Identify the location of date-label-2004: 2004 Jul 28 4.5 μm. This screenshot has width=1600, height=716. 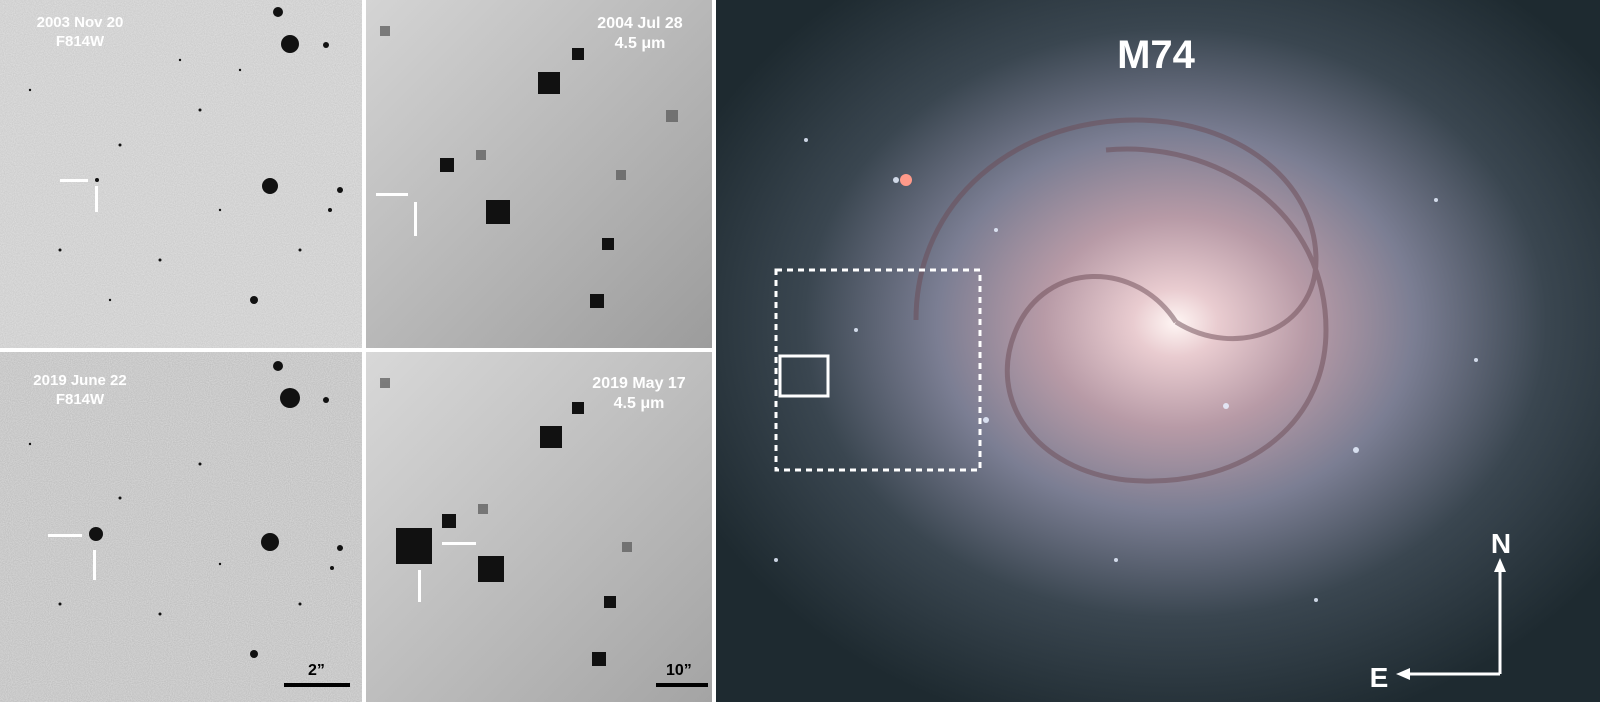
(640, 33).